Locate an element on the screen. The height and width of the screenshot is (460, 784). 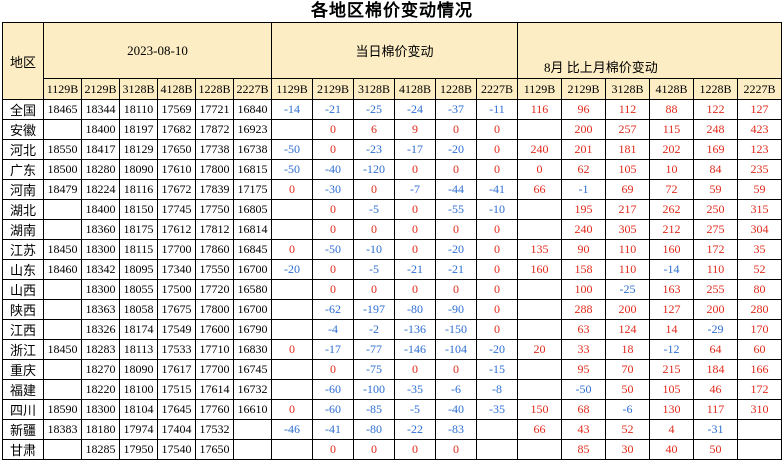
daily-change-cell: -8 is located at coordinates (497, 389).